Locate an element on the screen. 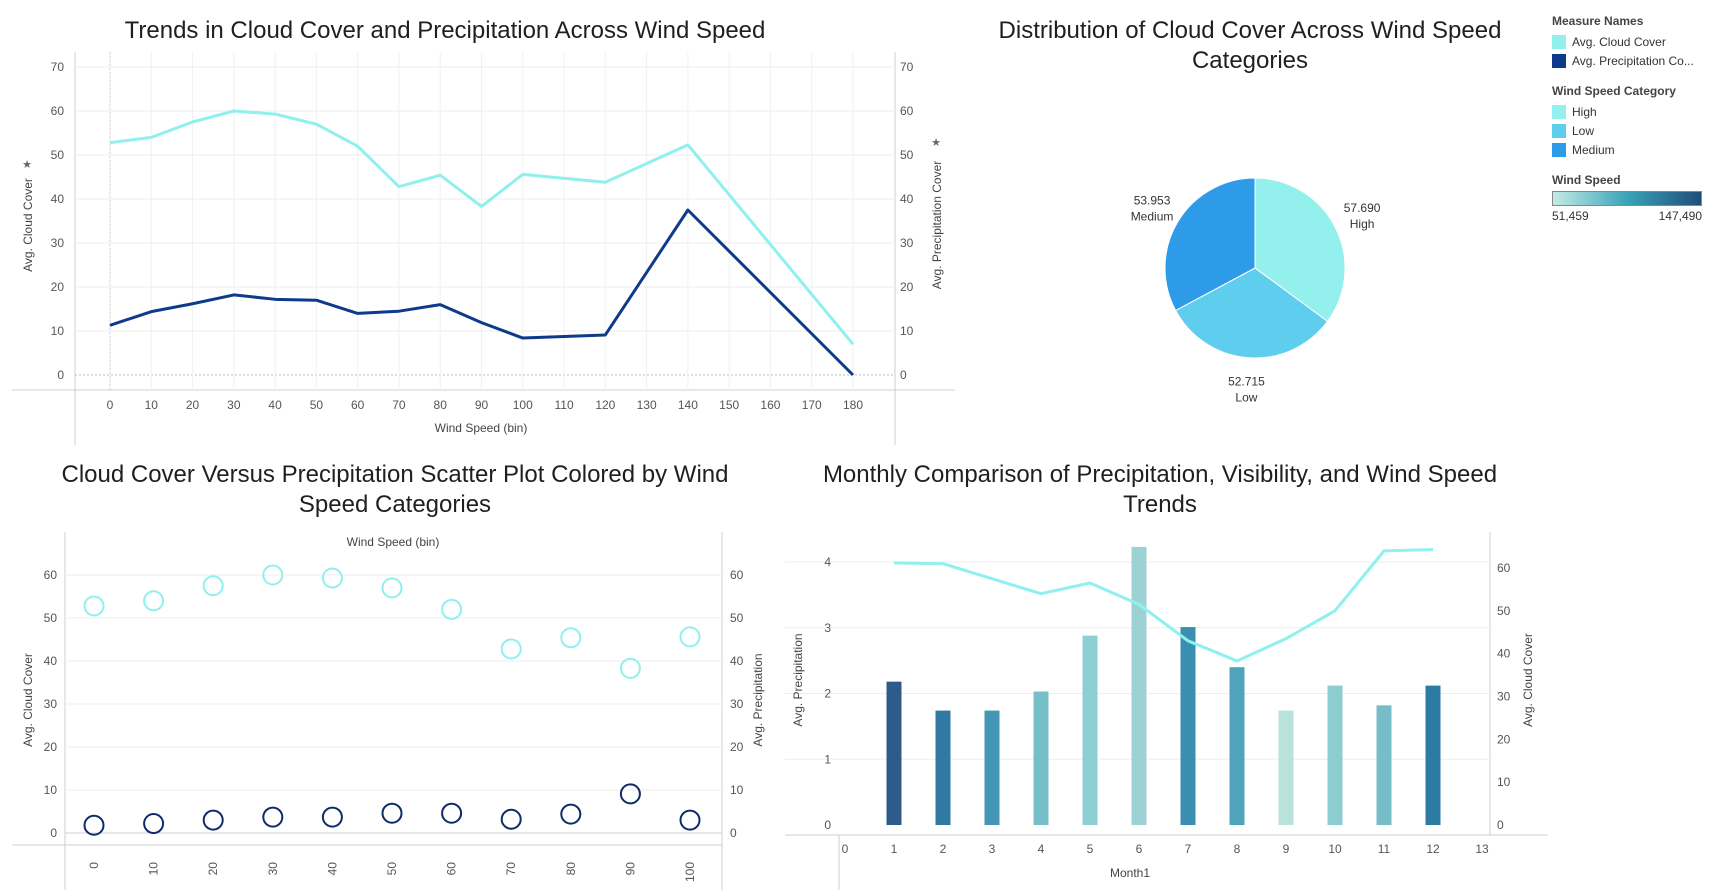 This screenshot has height=896, width=1709. monthly-y-axis-label: Avg. Precipitation is located at coordinates (798, 679).